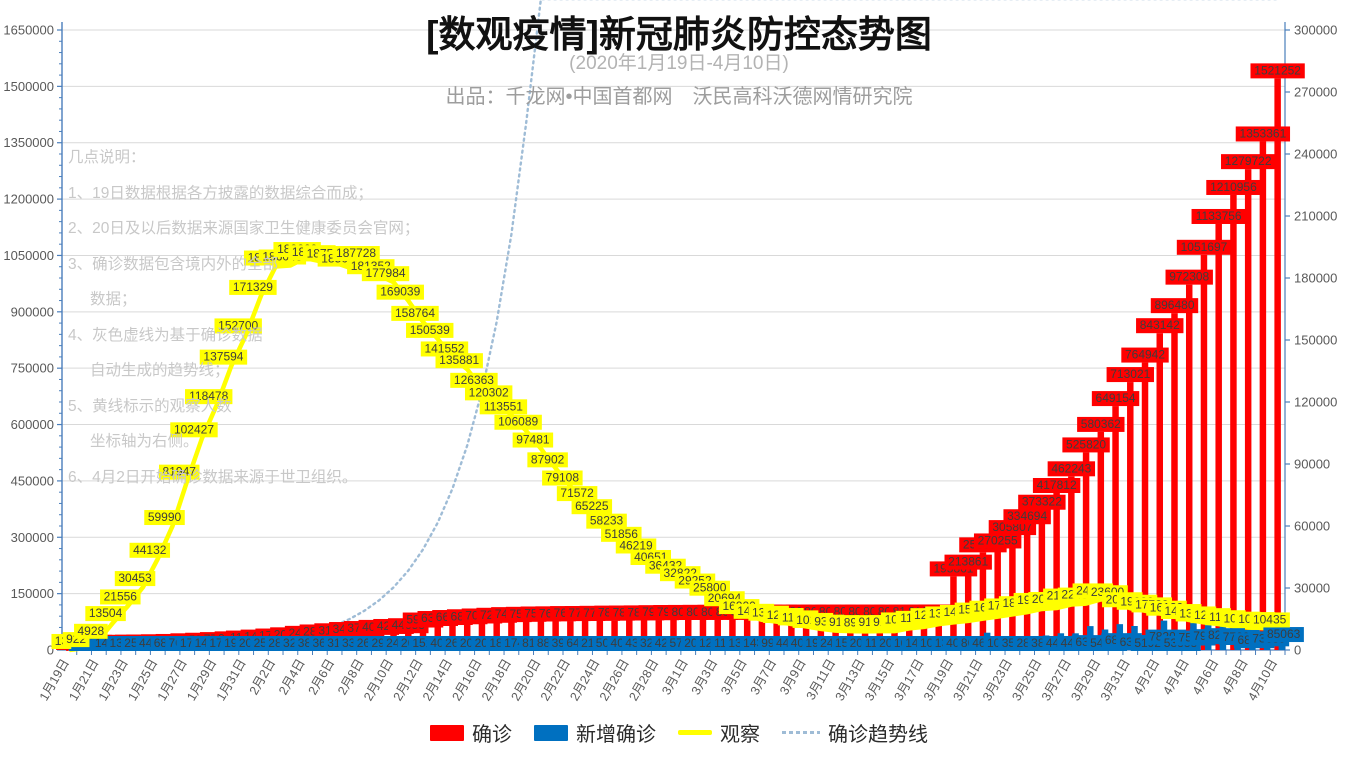 The height and width of the screenshot is (759, 1358). What do you see at coordinates (595, 732) in the screenshot?
I see `legend-new-confirmed: 新增确诊` at bounding box center [595, 732].